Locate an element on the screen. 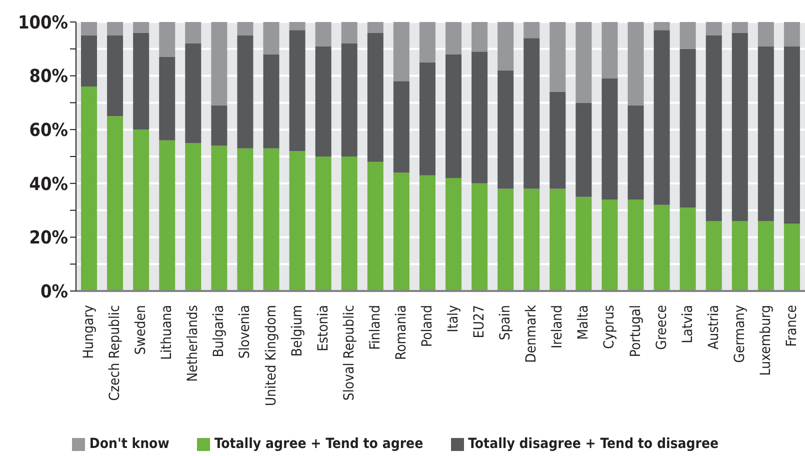 Image resolution: width=805 pixels, height=456 pixels. x-tick-label: Malta is located at coordinates (584, 322).